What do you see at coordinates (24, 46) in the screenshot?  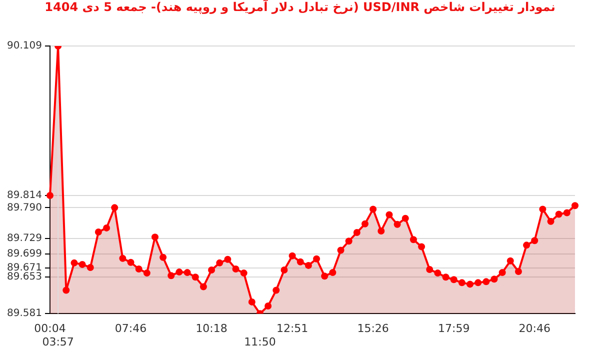 I see `y-tick-label: 90.109` at bounding box center [24, 46].